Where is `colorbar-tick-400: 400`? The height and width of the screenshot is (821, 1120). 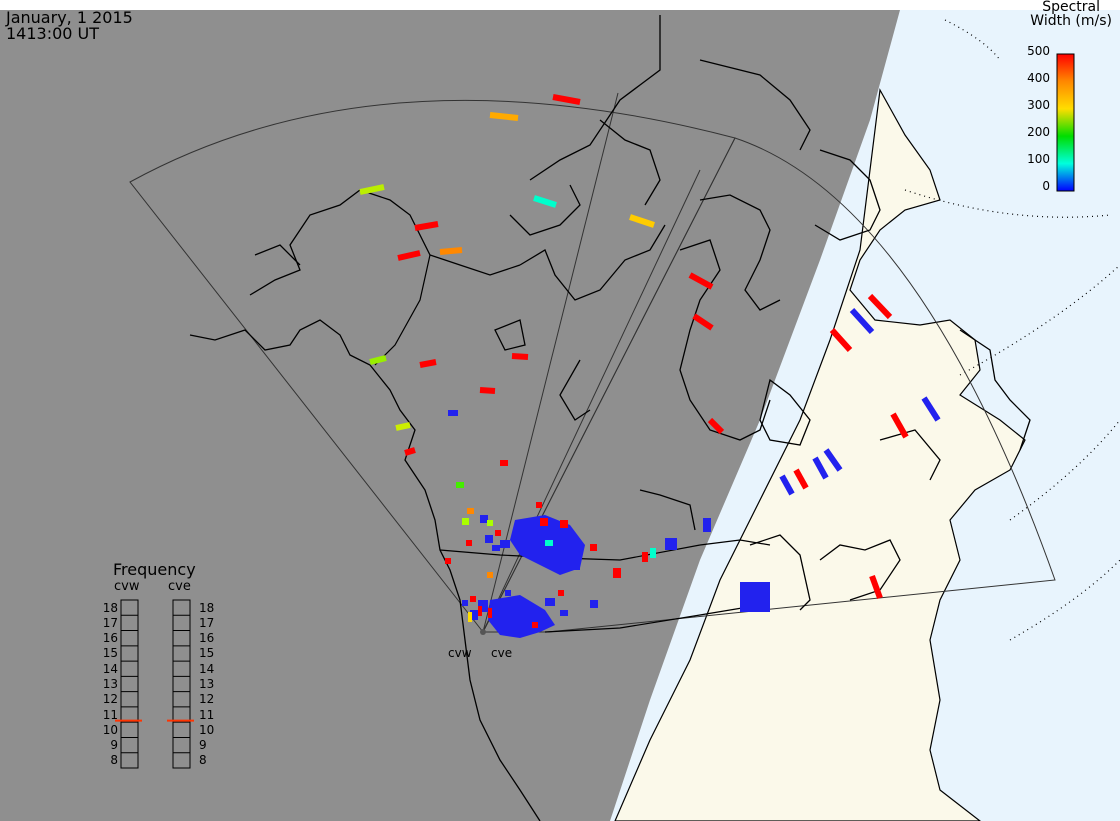 colorbar-tick-400: 400 is located at coordinates (1038, 78).